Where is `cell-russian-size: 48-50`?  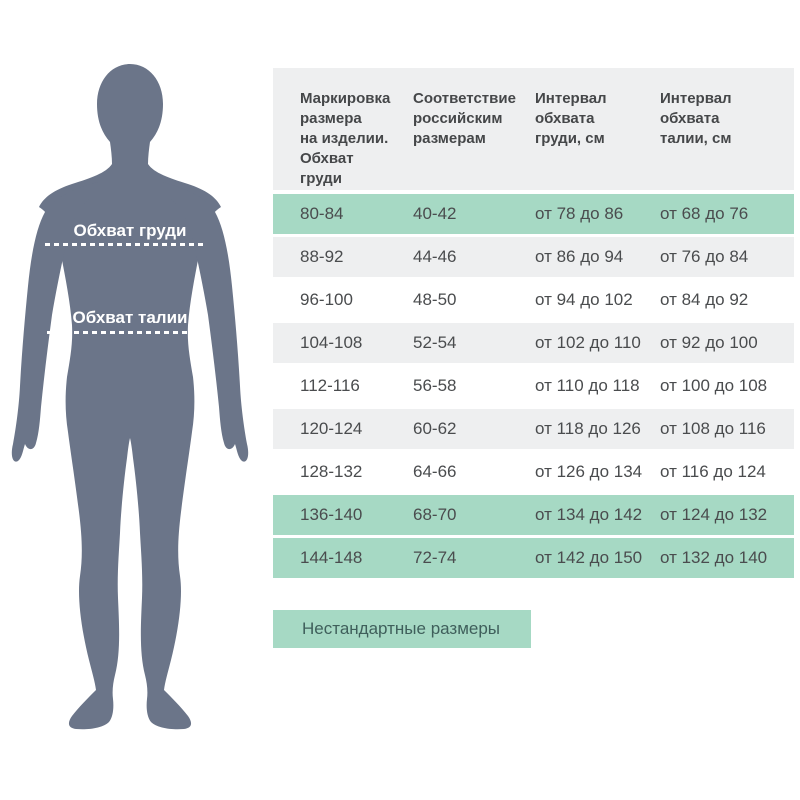 cell-russian-size: 48-50 is located at coordinates (435, 299).